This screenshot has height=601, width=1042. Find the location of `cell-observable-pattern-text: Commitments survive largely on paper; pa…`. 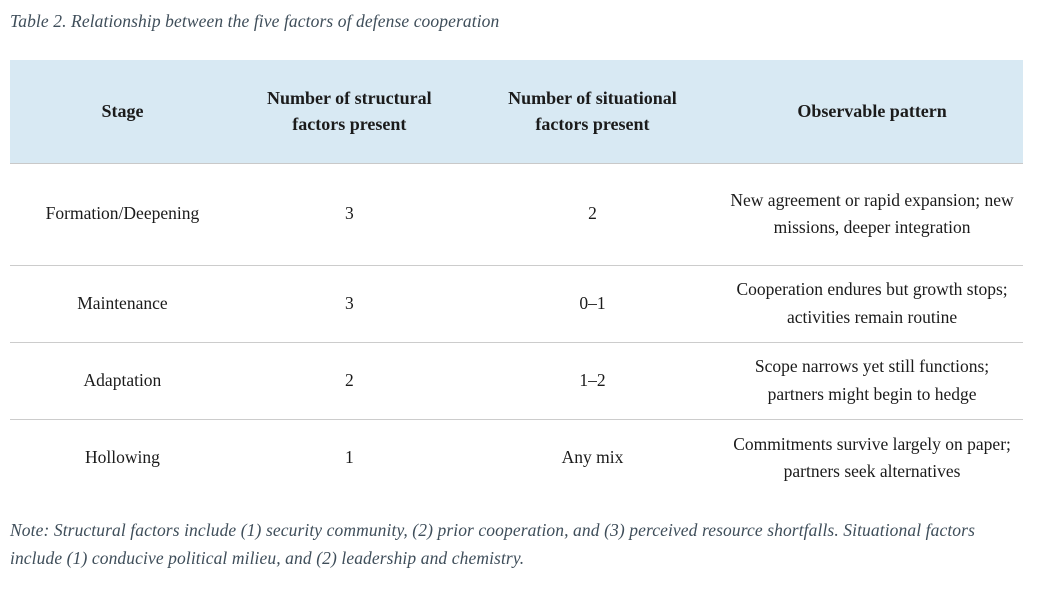

cell-observable-pattern-text: Commitments survive largely on paper; pa… is located at coordinates (872, 457).